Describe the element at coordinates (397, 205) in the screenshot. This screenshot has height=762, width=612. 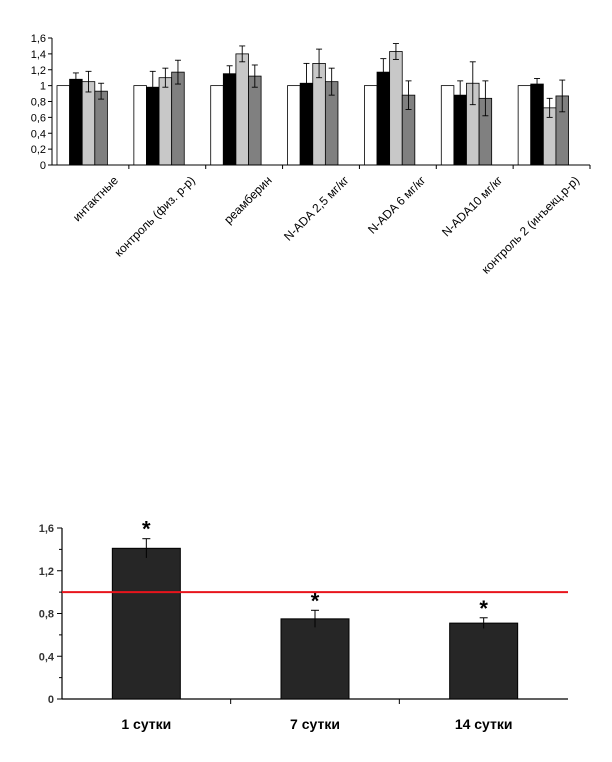
I see `x-category-label: N-ADA 6 мг/кг` at that location.